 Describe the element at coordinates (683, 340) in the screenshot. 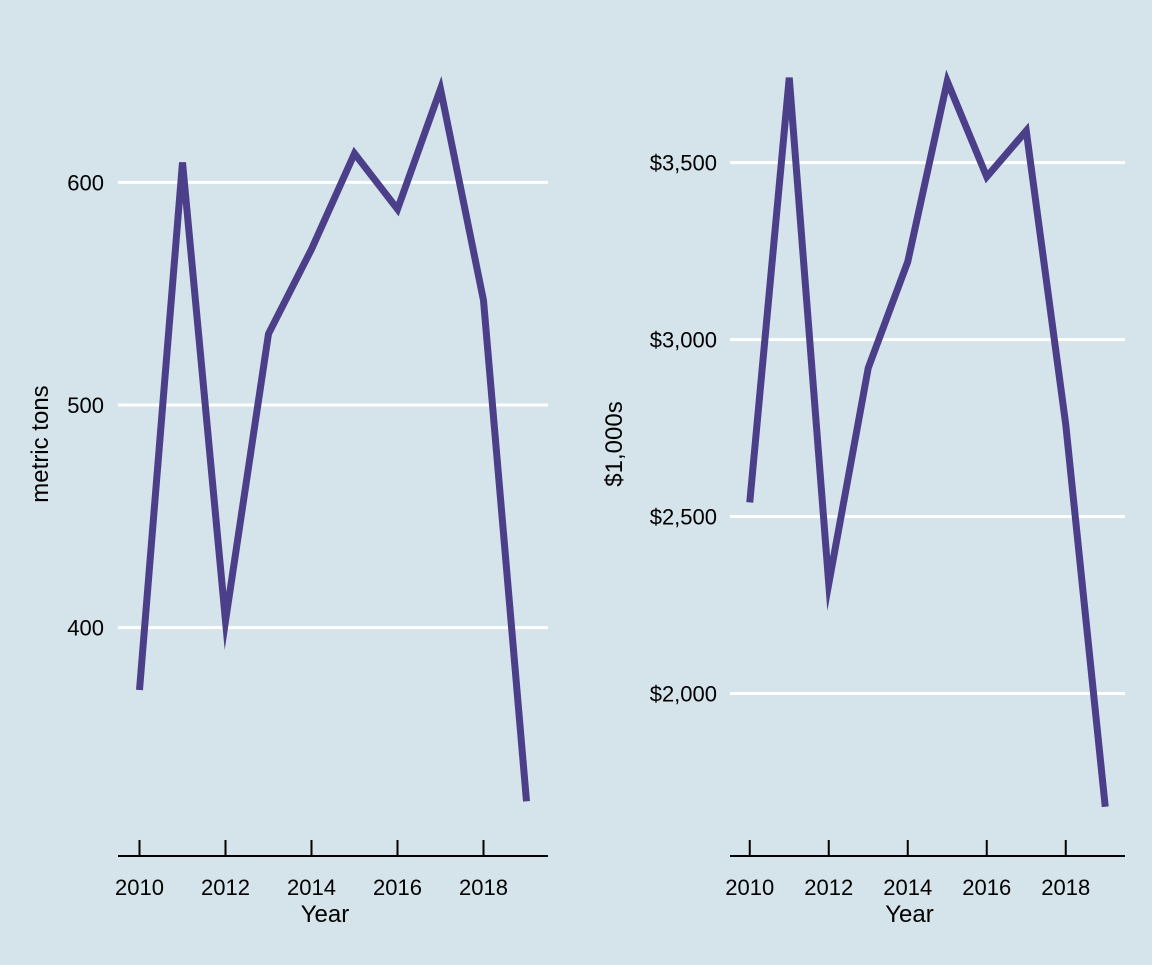

I see `y-tick-label: $3,000` at that location.